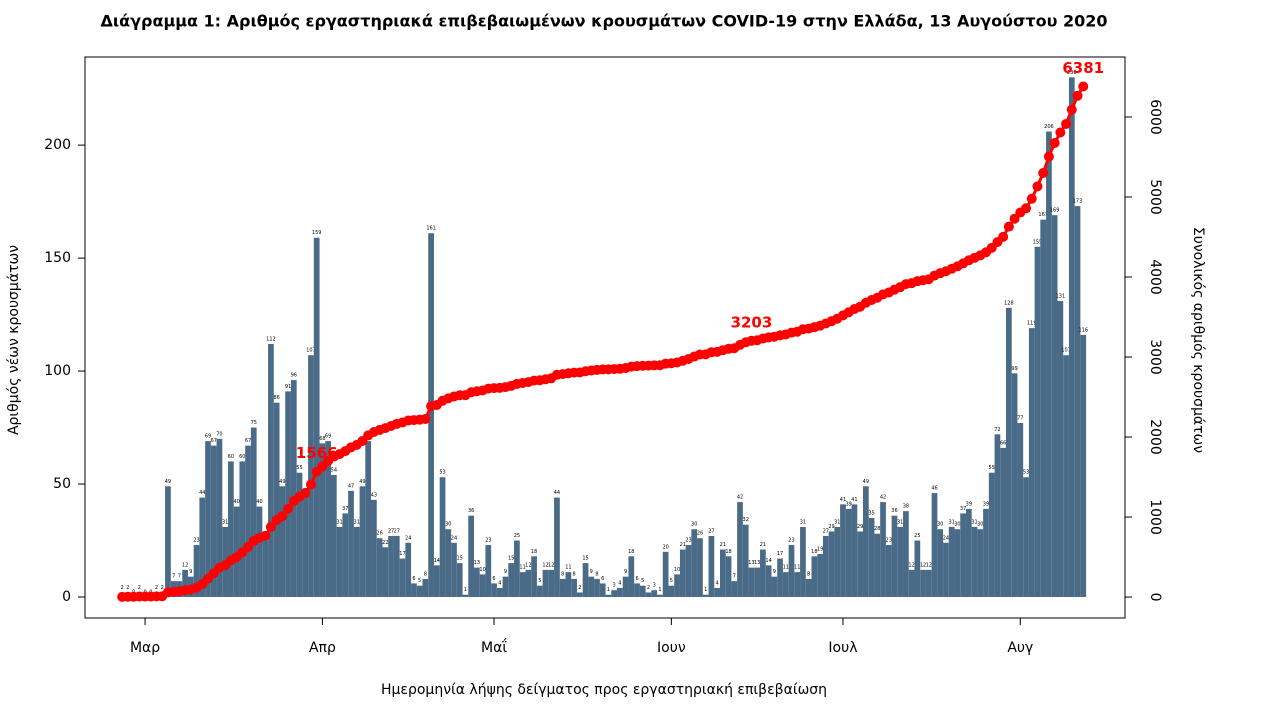 The width and height of the screenshot is (1284, 728). Describe the element at coordinates (385, 543) in the screenshot. I see `bar-label: 22` at that location.